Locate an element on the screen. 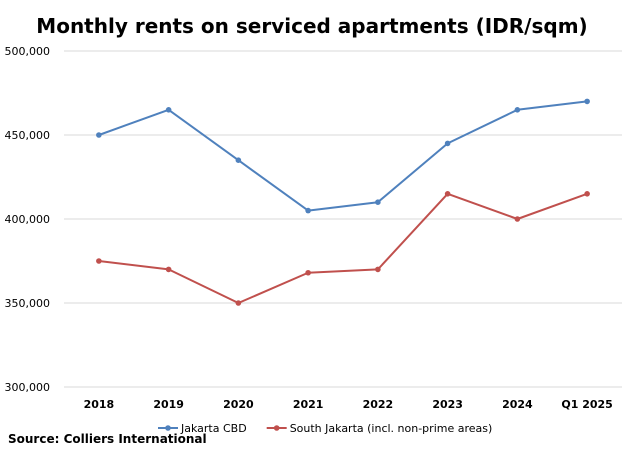 This screenshot has width=624, height=453. legend-label-2: South Jakarta (incl. non-prime areas) is located at coordinates (391, 428).